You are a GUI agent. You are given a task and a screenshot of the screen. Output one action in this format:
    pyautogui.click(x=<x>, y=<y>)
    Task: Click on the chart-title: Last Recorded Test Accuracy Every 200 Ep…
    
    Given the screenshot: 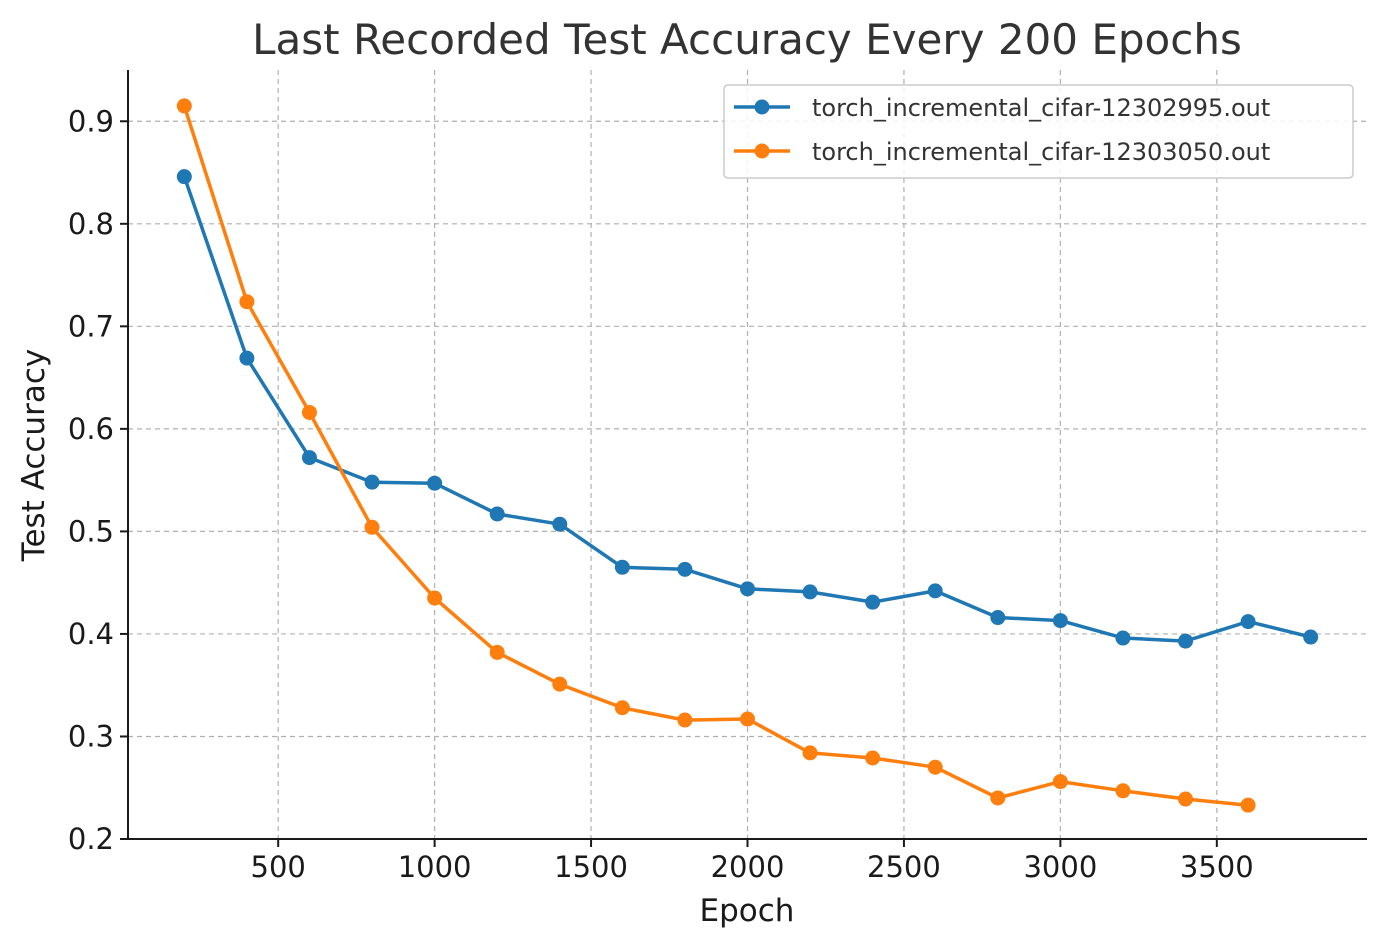 What is the action you would take?
    pyautogui.click(x=747, y=39)
    